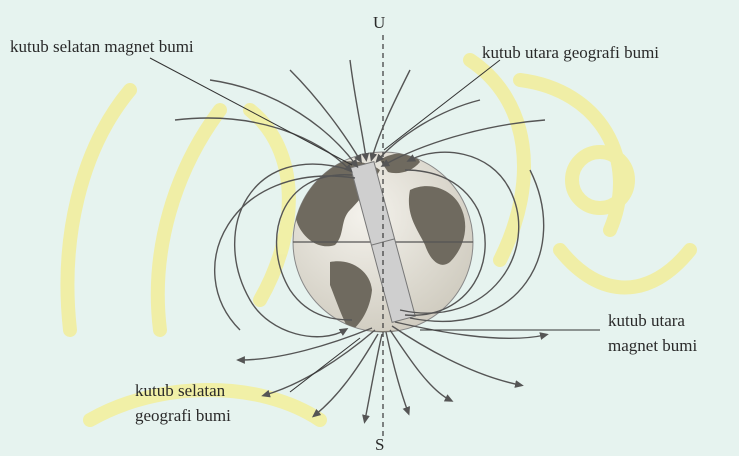  What do you see at coordinates (571, 52) in the screenshot?
I see `label-north-geographic-pole: kutub utara geografi bumi` at bounding box center [571, 52].